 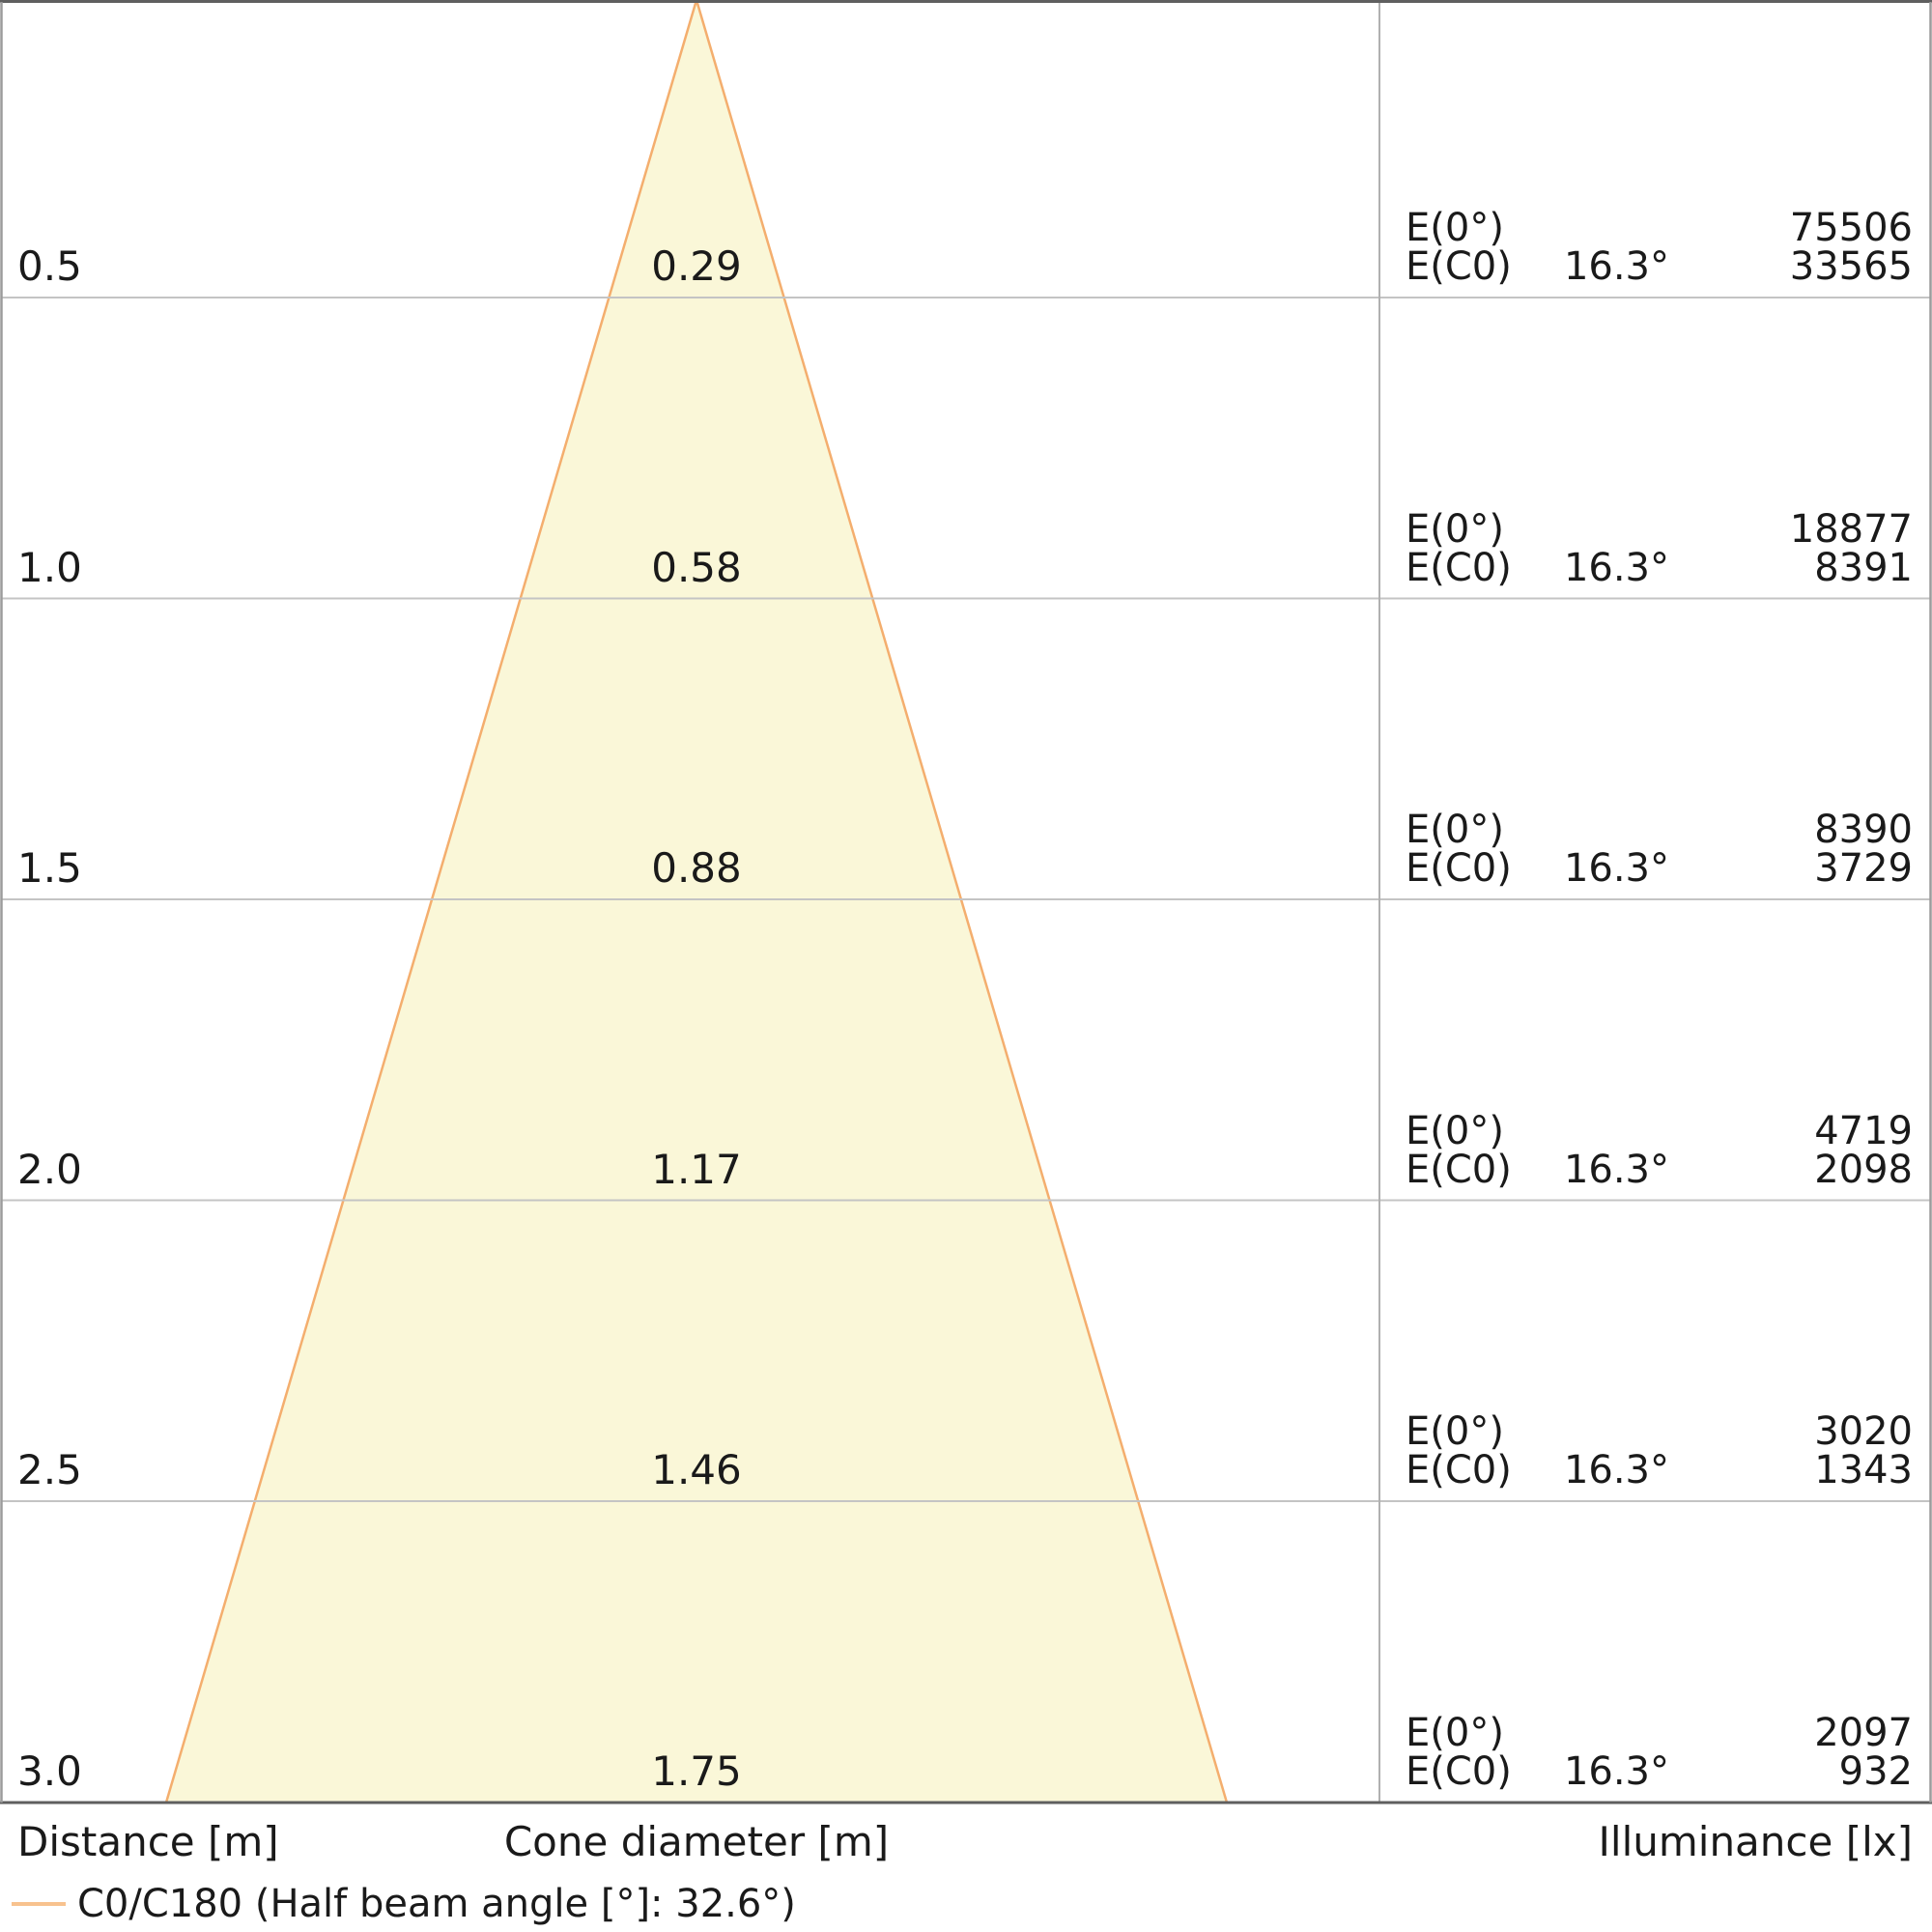 What do you see at coordinates (696, 1841) in the screenshot?
I see `cone-diameter-axis-label: Cone diameter [m]` at bounding box center [696, 1841].